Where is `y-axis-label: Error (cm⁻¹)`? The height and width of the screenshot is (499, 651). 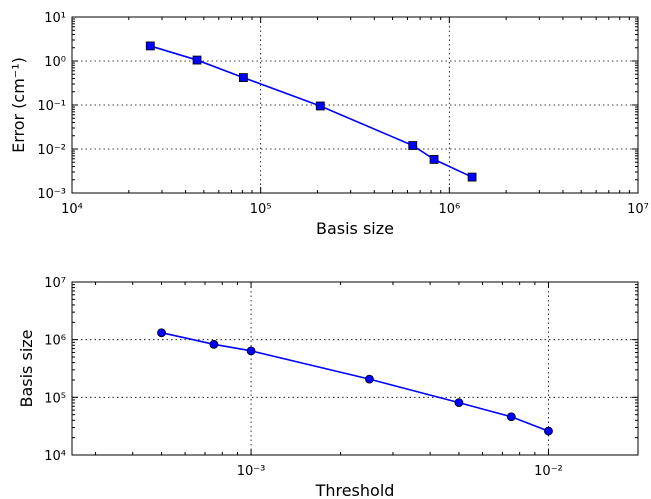
y-axis-label: Error (cm⁻¹) is located at coordinates (18, 105).